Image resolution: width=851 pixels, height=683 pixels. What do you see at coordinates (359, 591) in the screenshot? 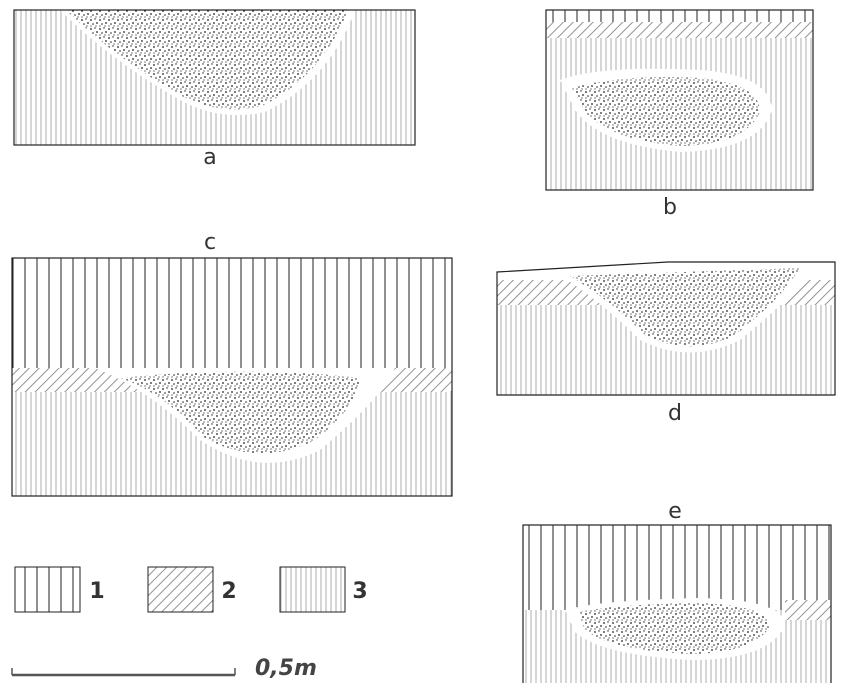
I see `legend-label: 3` at bounding box center [359, 591].